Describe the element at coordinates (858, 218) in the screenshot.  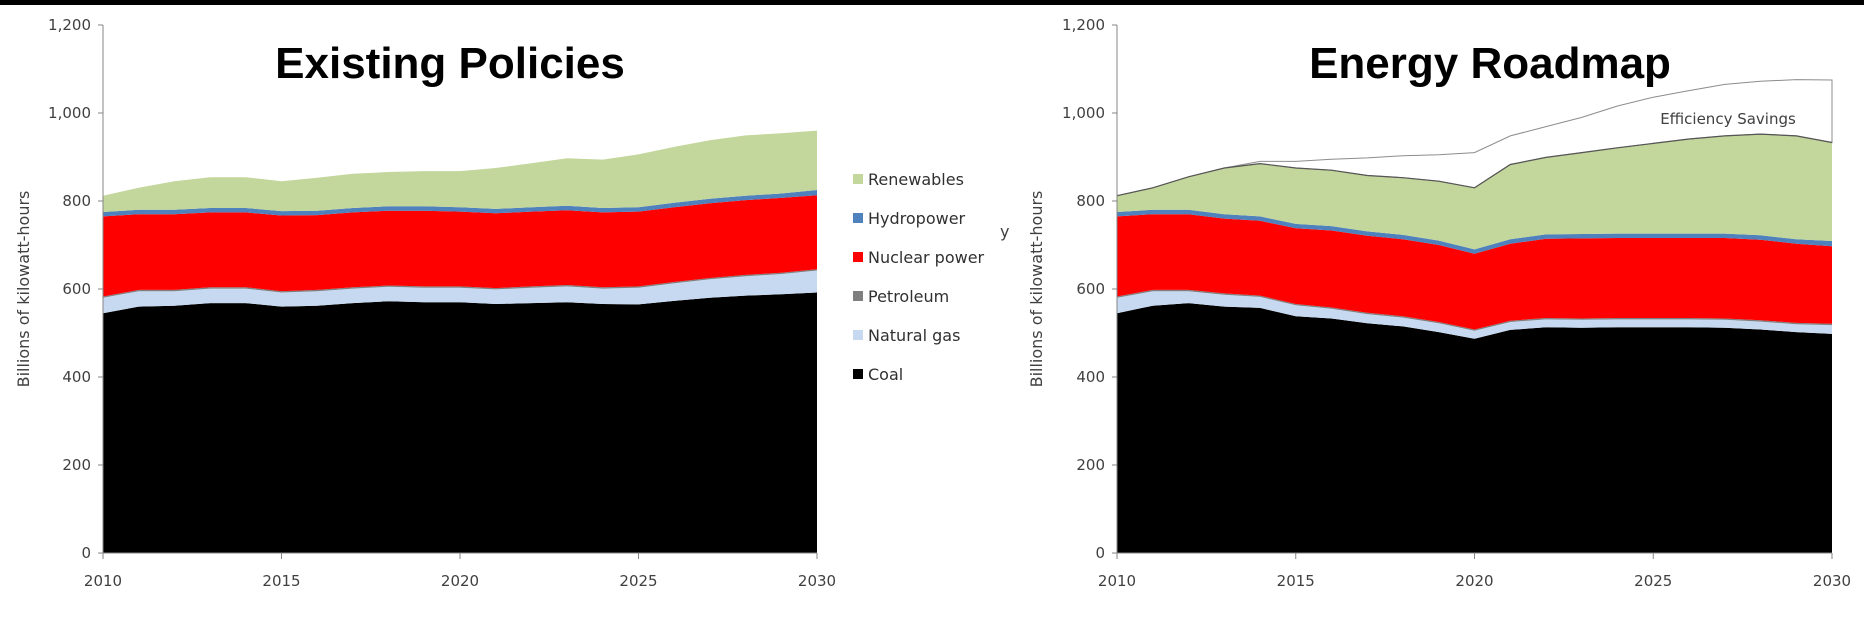
I see `legend-swatch-hydropower` at that location.